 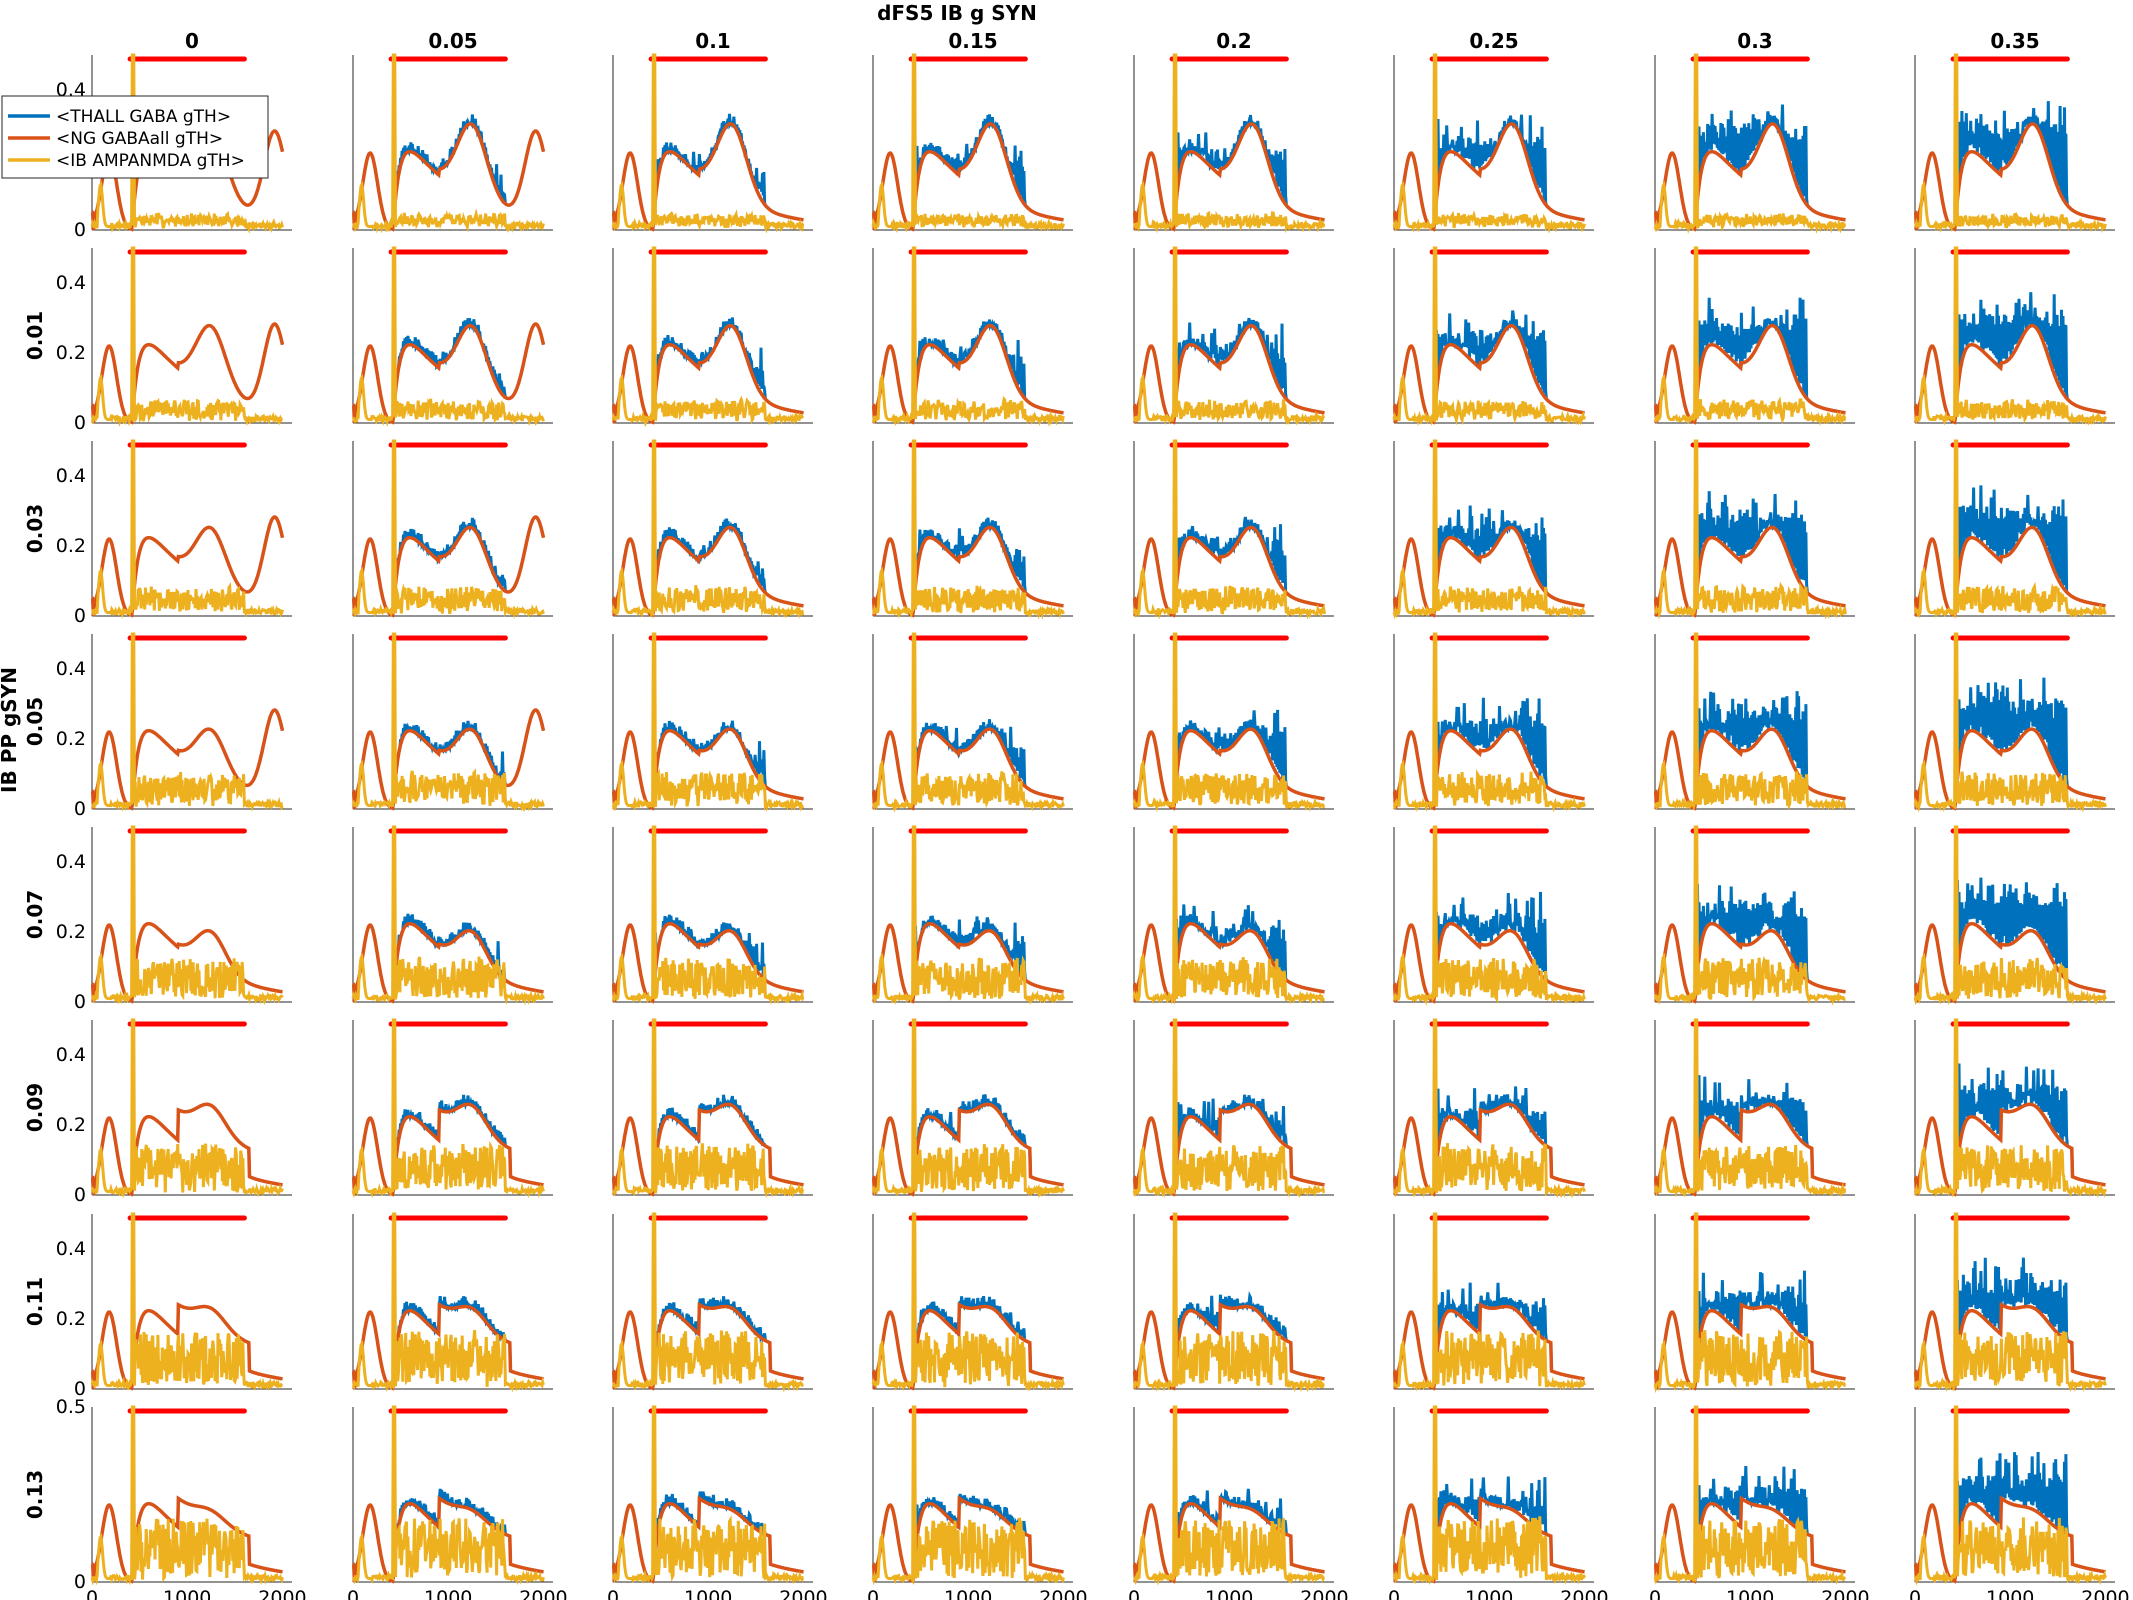 What do you see at coordinates (10, 730) in the screenshot?
I see `row-axis-label: IB PP gSYN` at bounding box center [10, 730].